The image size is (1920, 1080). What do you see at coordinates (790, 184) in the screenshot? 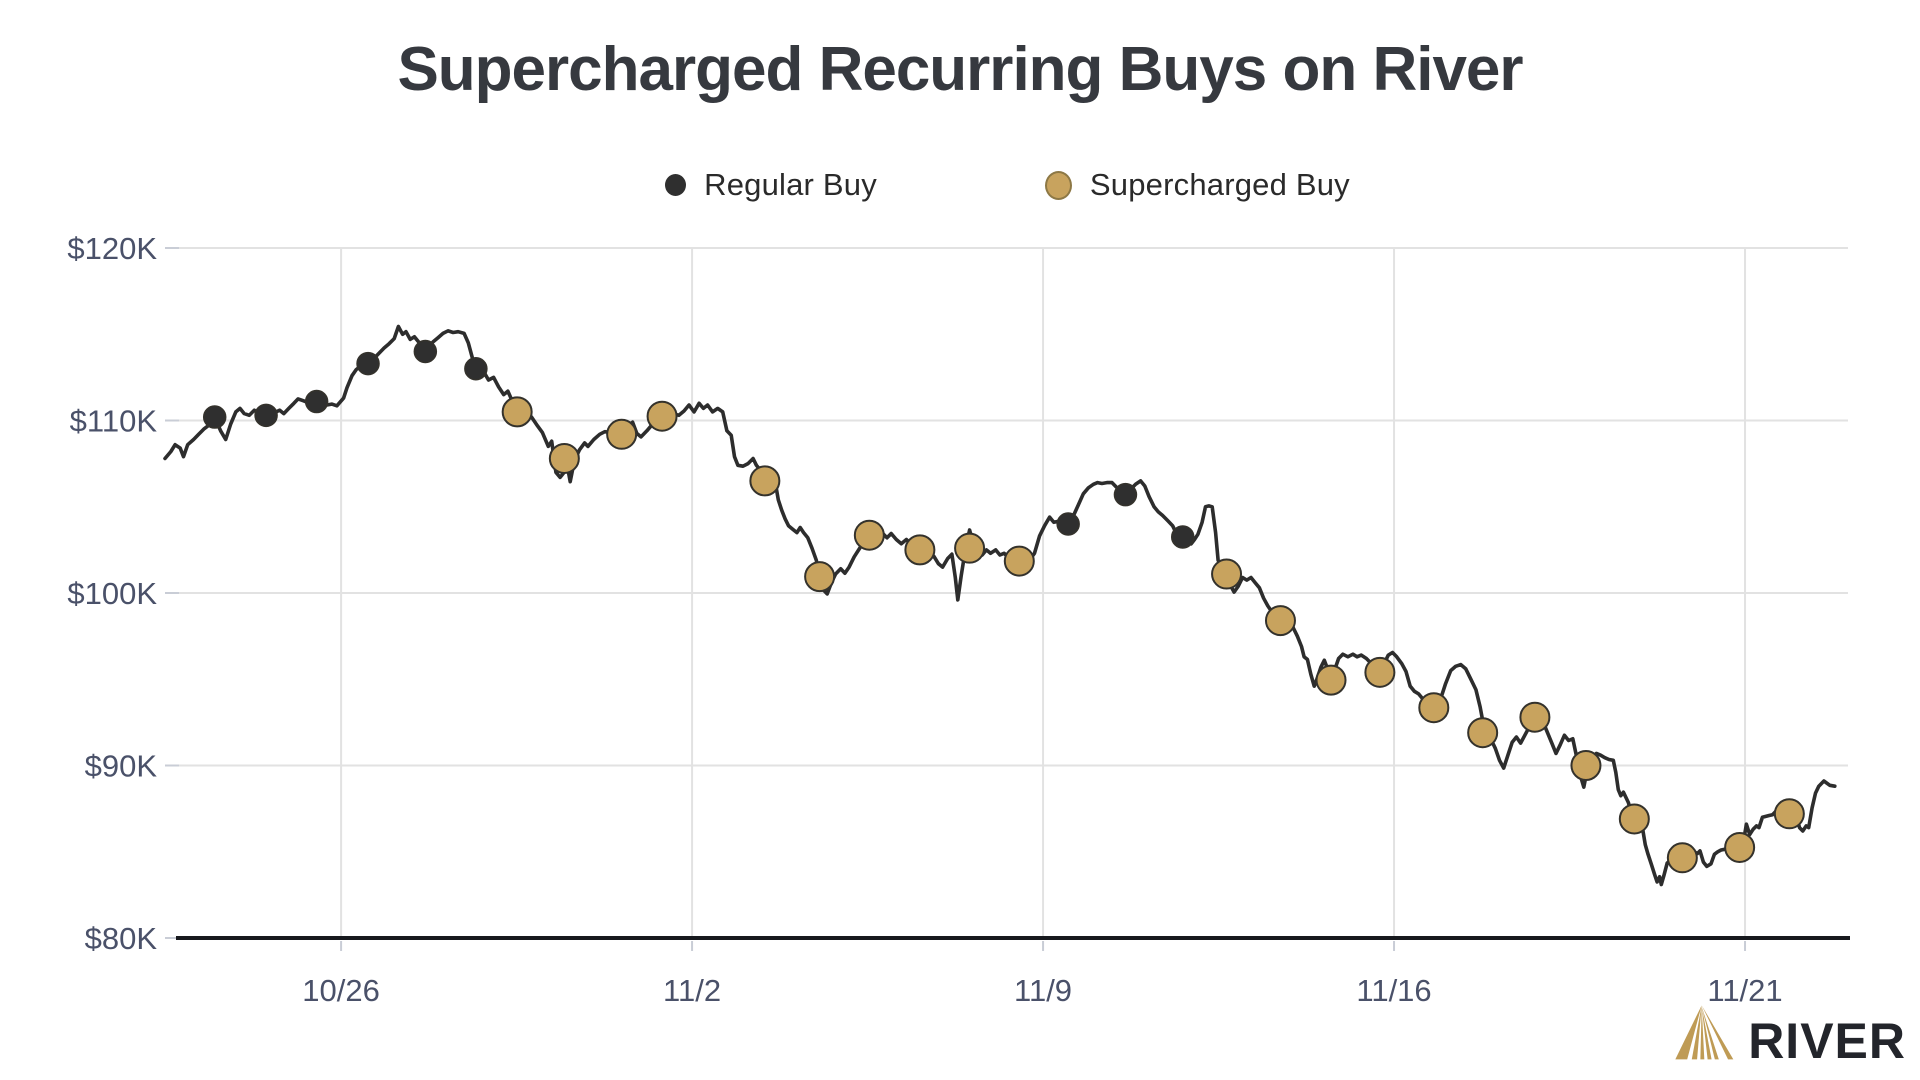
I see `legend-regular-label: Regular Buy` at bounding box center [790, 184].